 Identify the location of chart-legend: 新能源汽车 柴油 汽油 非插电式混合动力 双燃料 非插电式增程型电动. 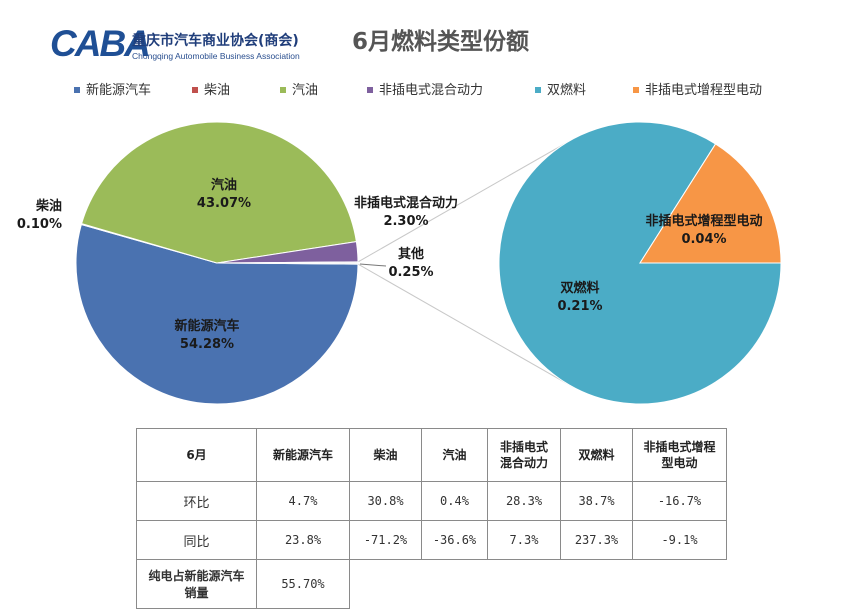
(418, 90).